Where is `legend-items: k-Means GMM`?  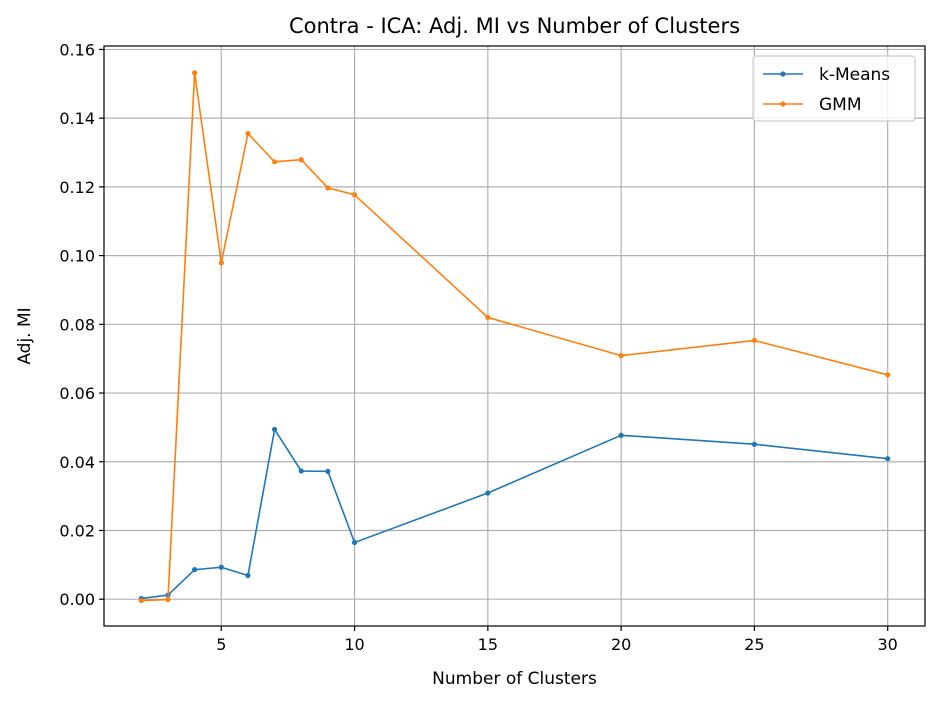
legend-items: k-Means GMM is located at coordinates (826, 90).